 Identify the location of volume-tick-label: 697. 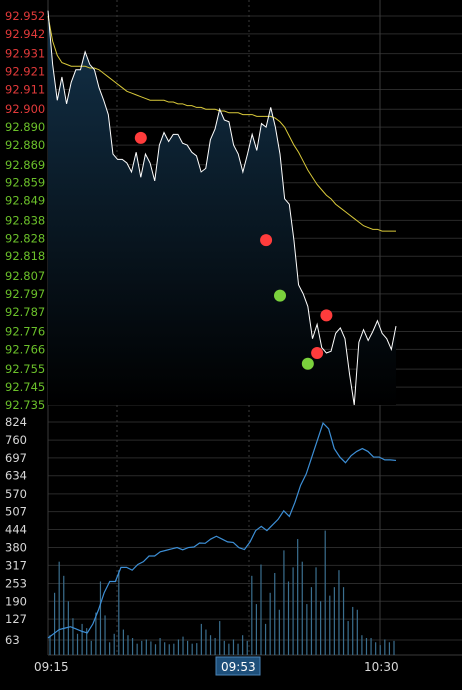
(16, 458).